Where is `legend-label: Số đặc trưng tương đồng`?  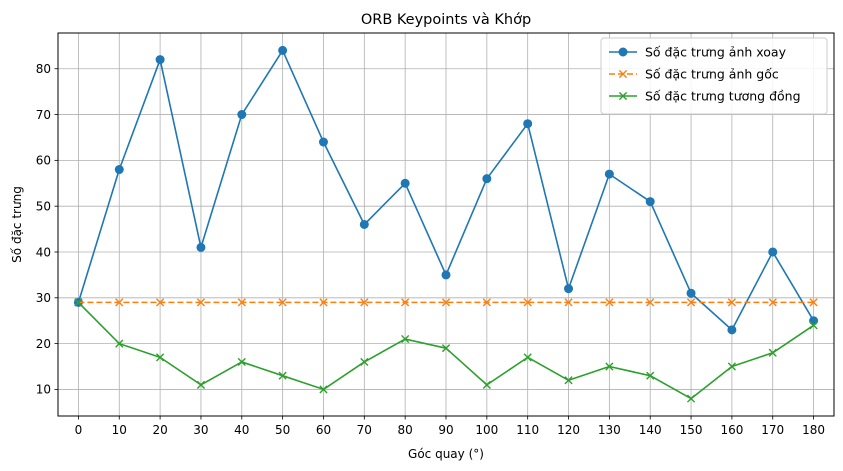 legend-label: Số đặc trưng tương đồng is located at coordinates (723, 96).